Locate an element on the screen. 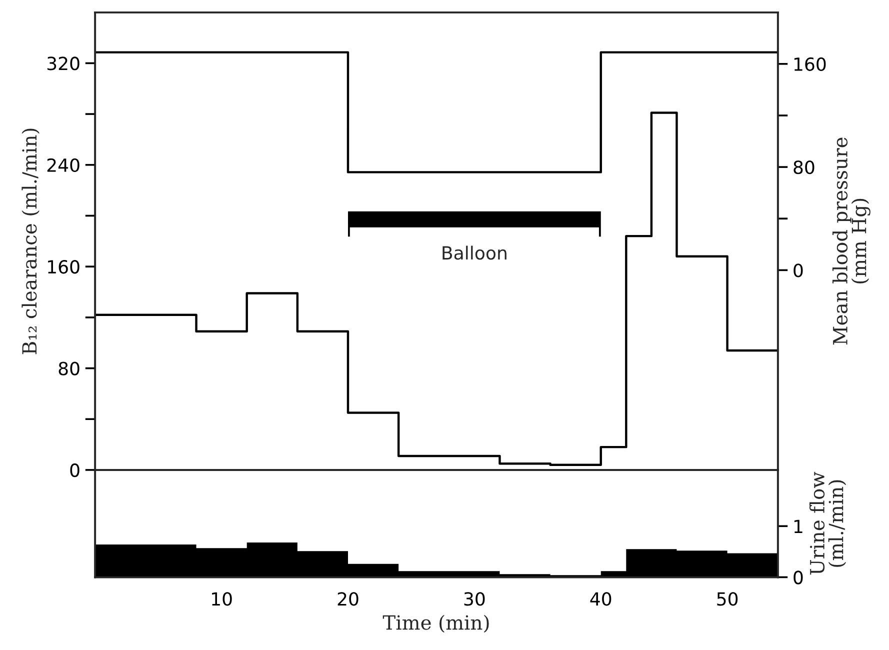  x-tick-label: 10 is located at coordinates (222, 599).